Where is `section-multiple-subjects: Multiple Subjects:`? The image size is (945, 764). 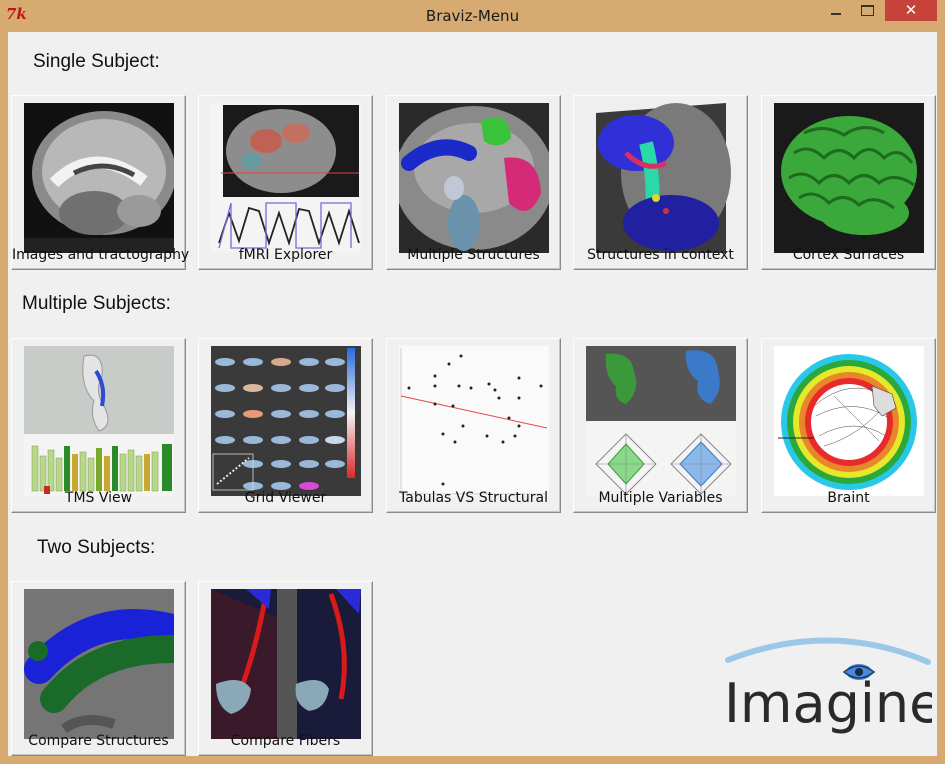 section-multiple-subjects: Multiple Subjects: is located at coordinates (96, 303).